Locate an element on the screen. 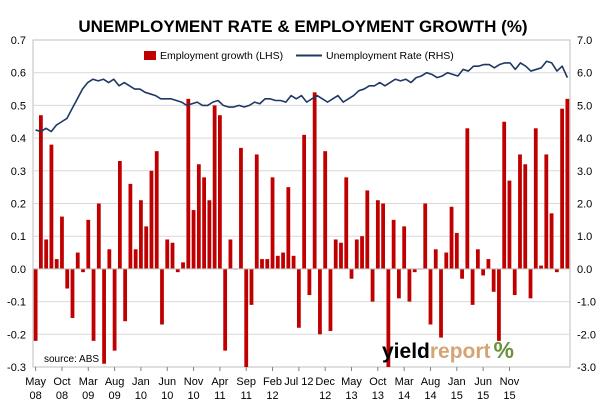 This screenshot has width=607, height=409. x-tick-label-month: Apr is located at coordinates (219, 382).